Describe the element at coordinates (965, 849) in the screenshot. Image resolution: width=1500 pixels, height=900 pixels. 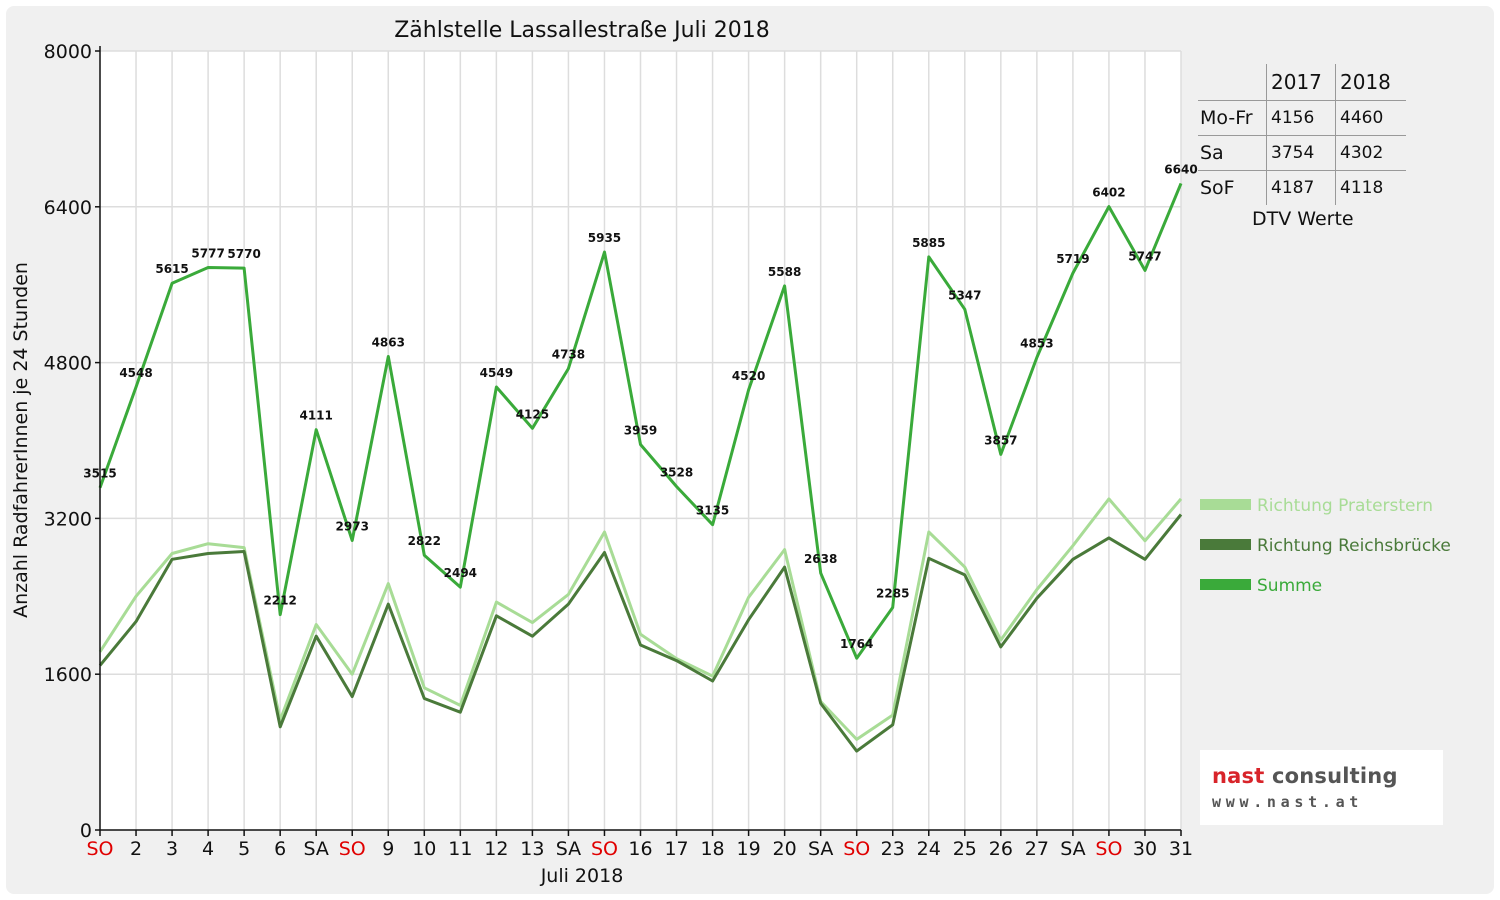
I see `x-tick-label: 25` at that location.